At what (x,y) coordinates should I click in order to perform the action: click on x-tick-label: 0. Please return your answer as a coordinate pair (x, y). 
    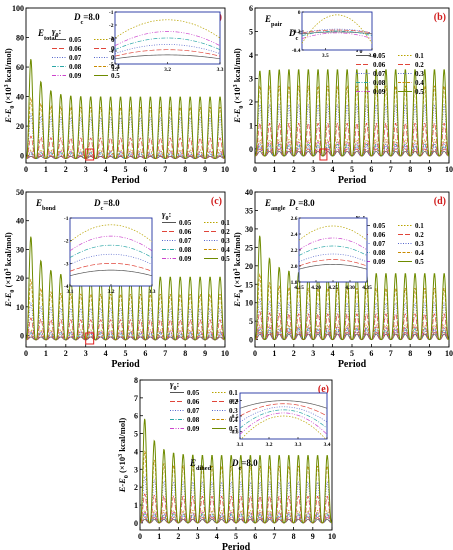
    Looking at the image, I should click on (26, 169).